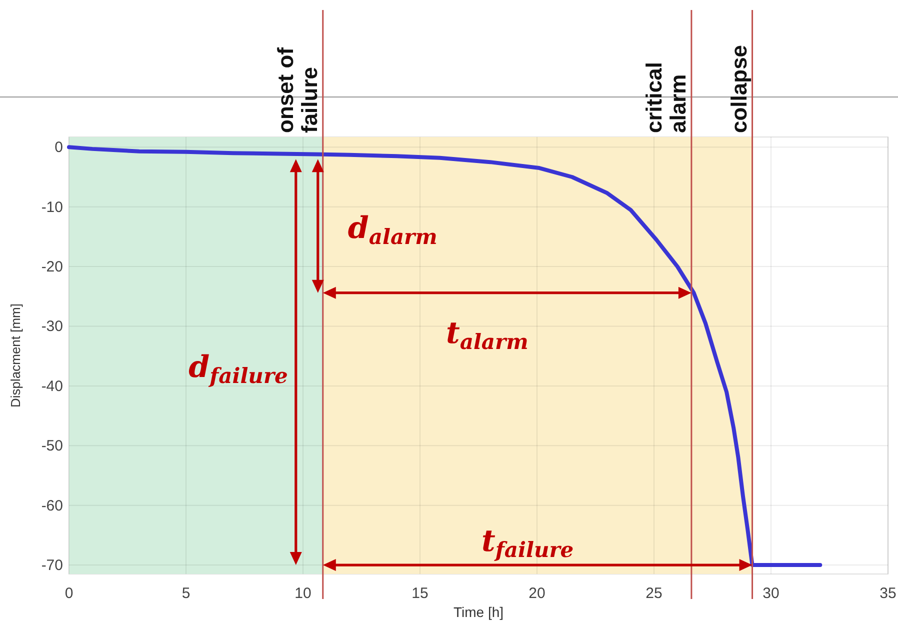 This screenshot has width=898, height=625. What do you see at coordinates (528, 543) in the screenshot?
I see `annotation: t$_{failure}$` at bounding box center [528, 543].